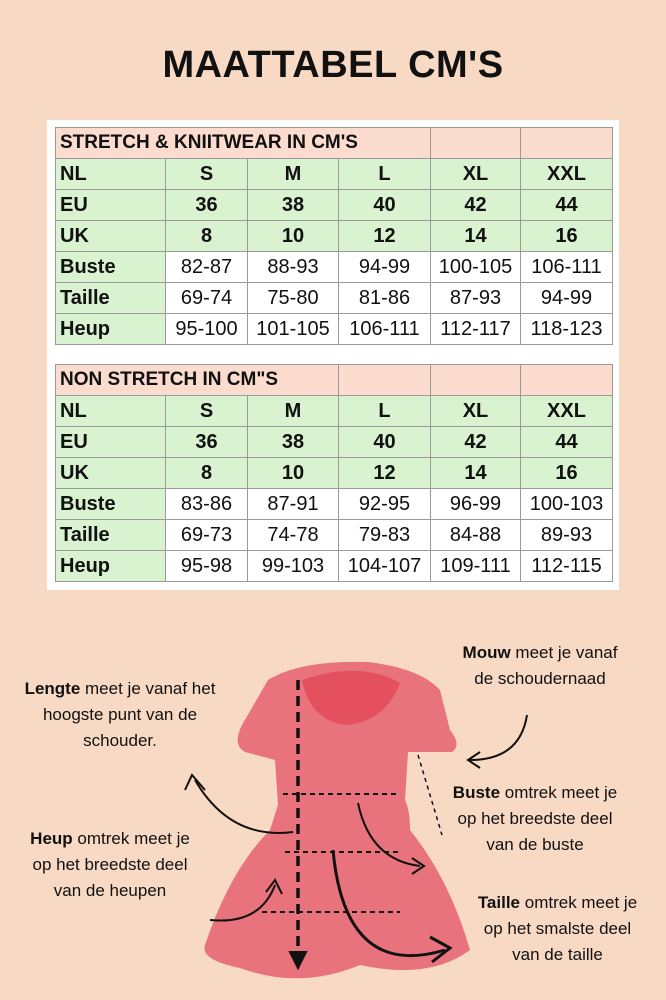 Image resolution: width=666 pixels, height=1000 pixels. I want to click on table-cell: 100-103, so click(566, 504).